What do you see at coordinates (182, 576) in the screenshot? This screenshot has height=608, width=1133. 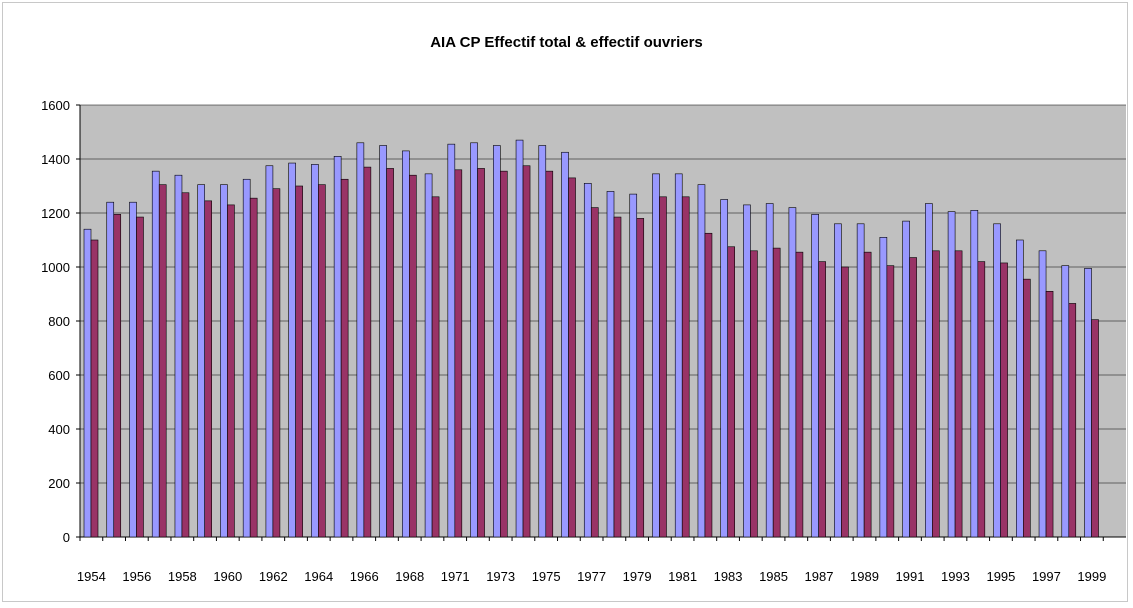 I see `x-tick-label: 1958` at bounding box center [182, 576].